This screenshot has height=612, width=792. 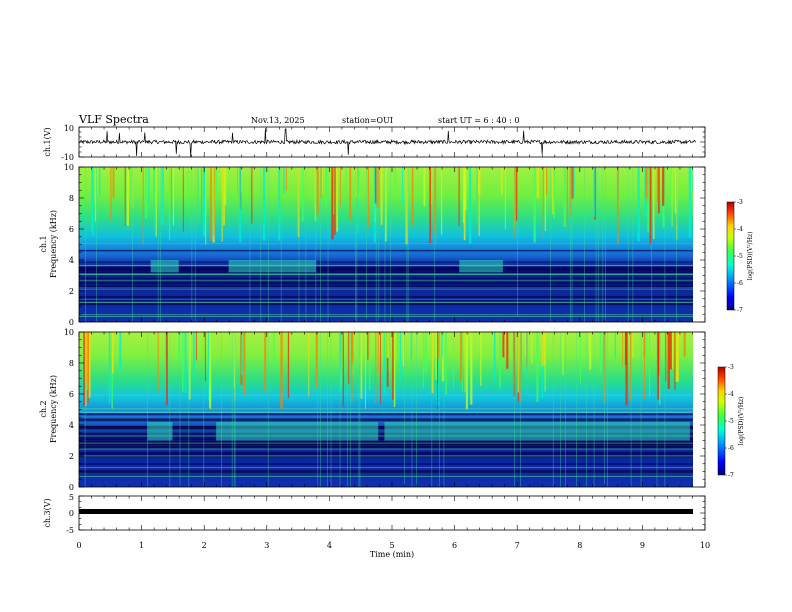 I want to click on x-tick-label: 1, so click(x=141, y=545).